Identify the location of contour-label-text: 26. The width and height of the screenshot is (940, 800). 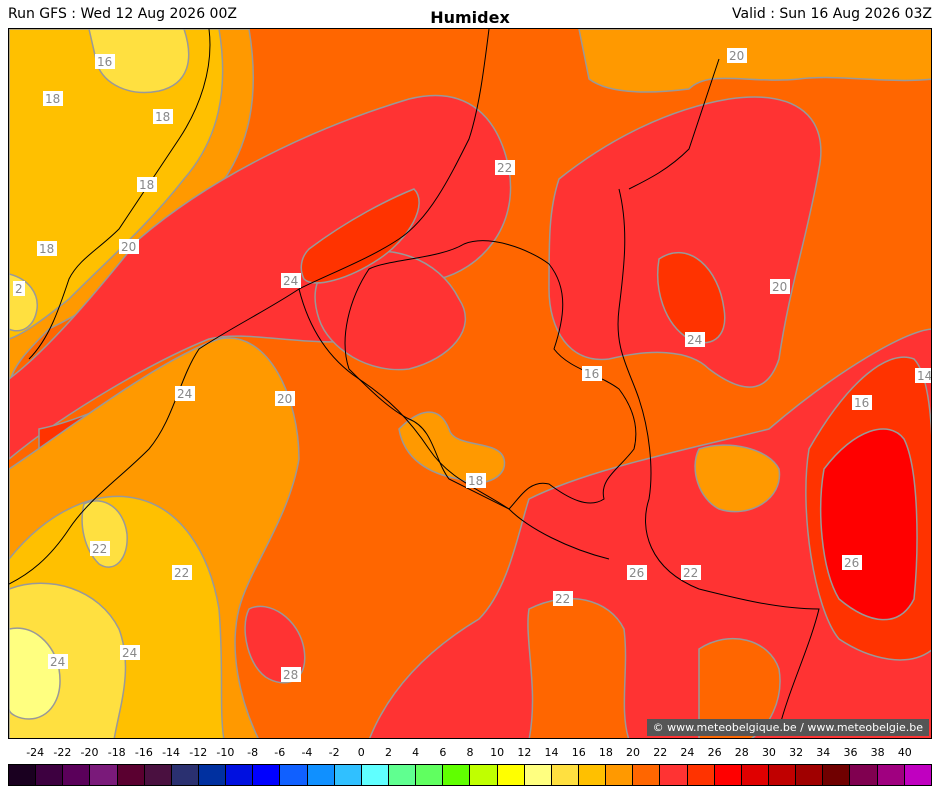
(636, 573).